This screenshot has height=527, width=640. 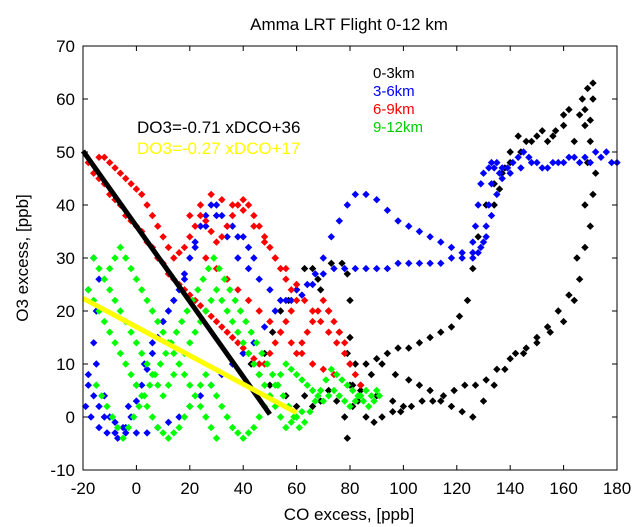 I want to click on x-axis-label: CO excess, [ppb], so click(x=349, y=514).